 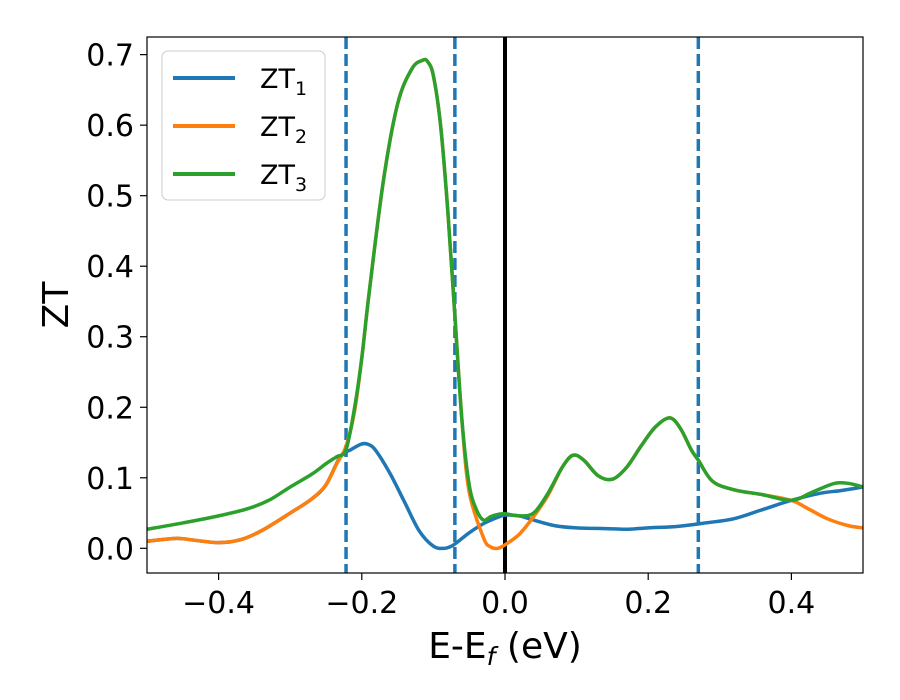 What do you see at coordinates (538, 646) in the screenshot?
I see `x-axis-label-unit: (eV)` at bounding box center [538, 646].